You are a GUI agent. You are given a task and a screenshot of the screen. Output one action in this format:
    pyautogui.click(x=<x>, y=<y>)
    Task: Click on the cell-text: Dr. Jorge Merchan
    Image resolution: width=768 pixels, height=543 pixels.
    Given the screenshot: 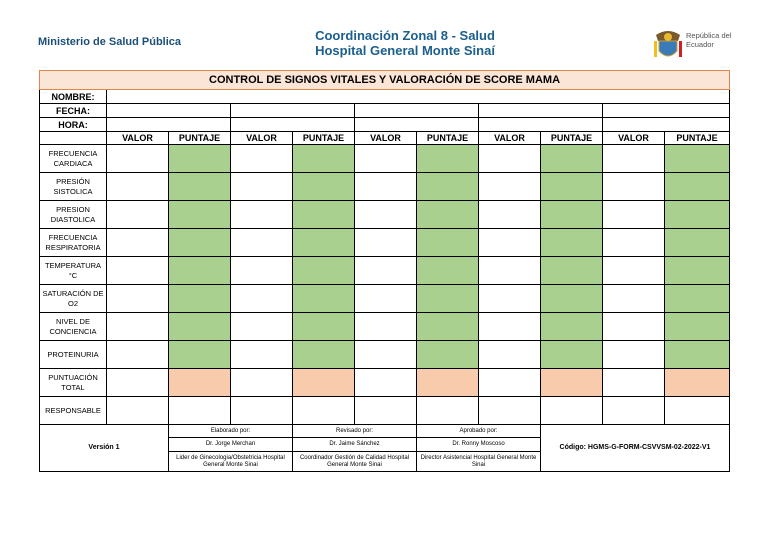 What is the action you would take?
    pyautogui.click(x=230, y=444)
    